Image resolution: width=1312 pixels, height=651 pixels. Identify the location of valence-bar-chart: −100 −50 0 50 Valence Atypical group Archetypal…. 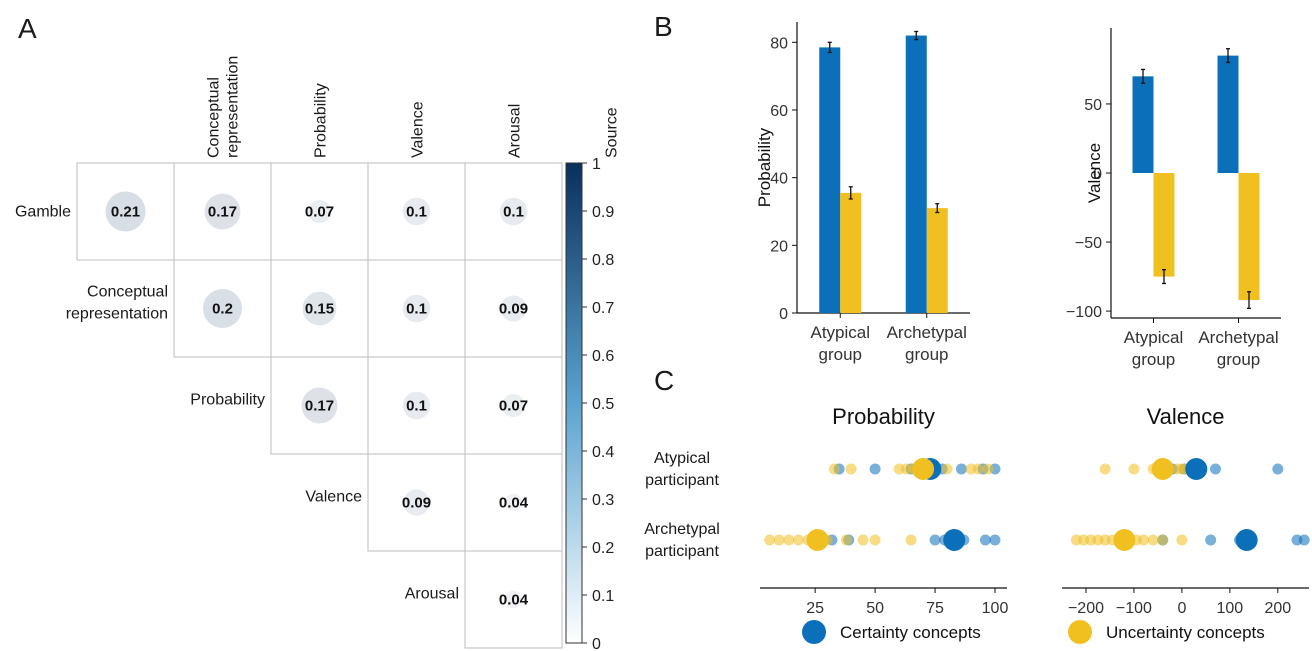
(1173, 198).